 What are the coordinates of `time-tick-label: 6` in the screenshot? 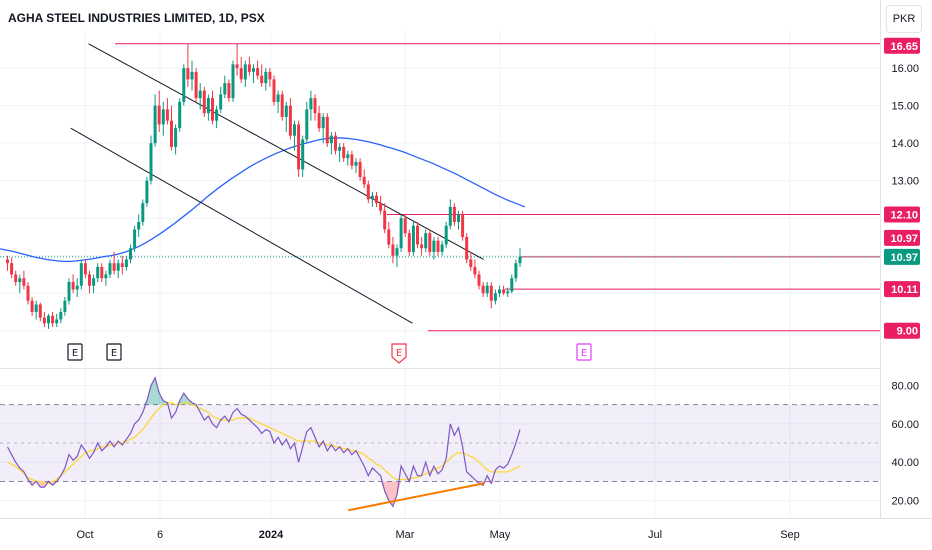 It's located at (160, 535).